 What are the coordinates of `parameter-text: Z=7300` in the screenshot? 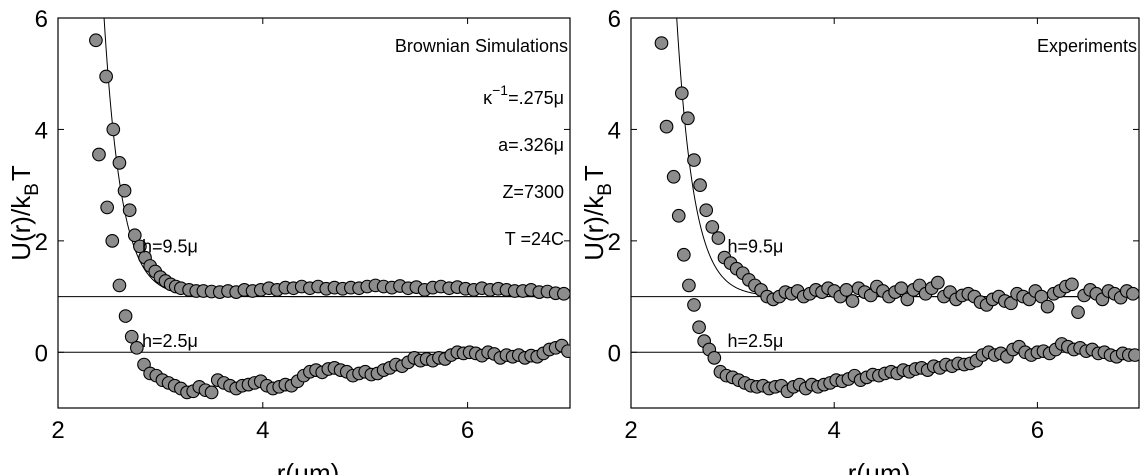 It's located at (533, 192).